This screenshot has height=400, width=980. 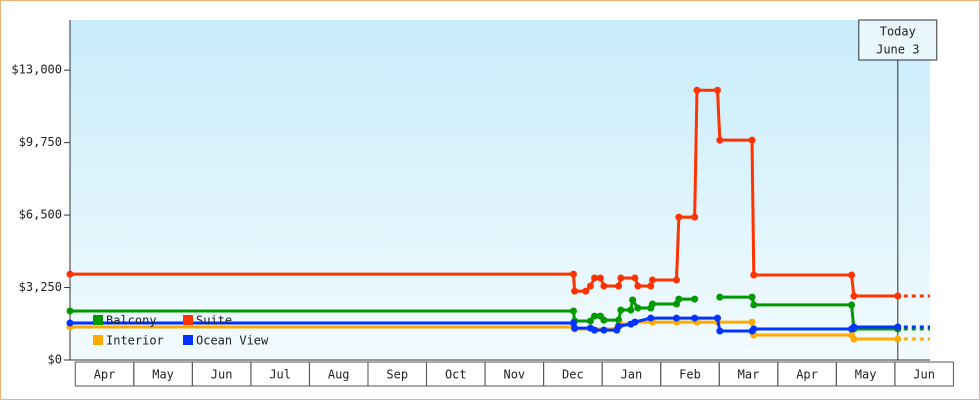 I want to click on x-tick-label: Jul, so click(x=280, y=375).